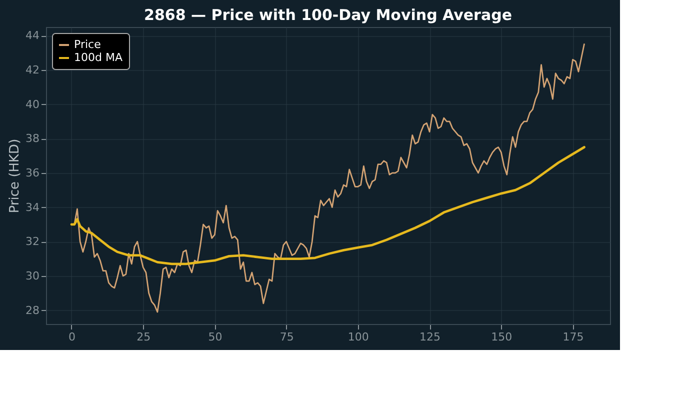 The height and width of the screenshot is (419, 686). I want to click on x-tick-label: 0, so click(72, 337).